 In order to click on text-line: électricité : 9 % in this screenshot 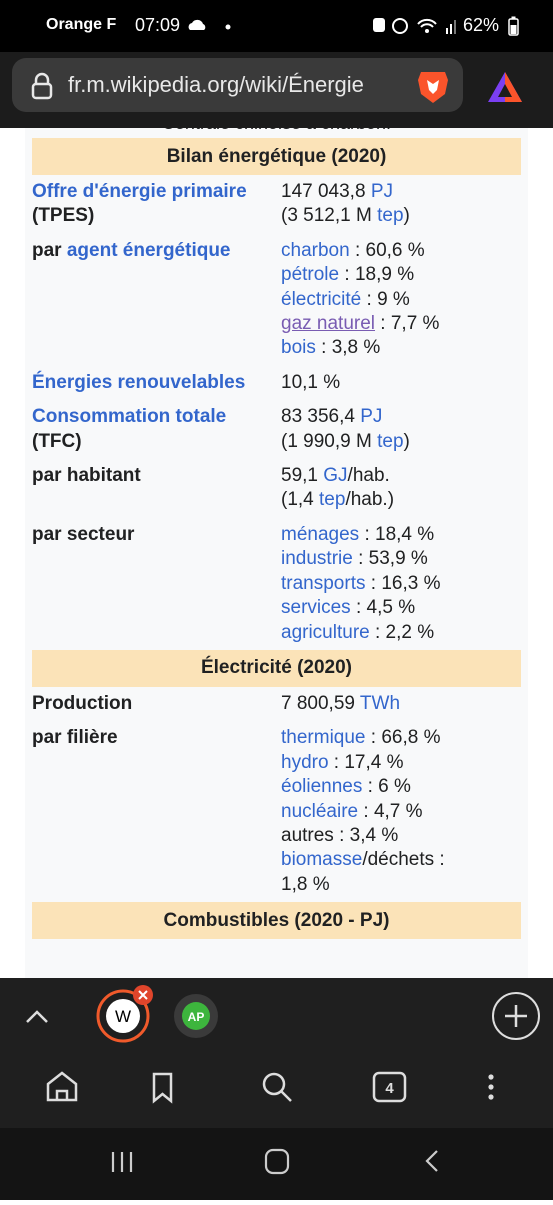, I will do `click(401, 300)`.